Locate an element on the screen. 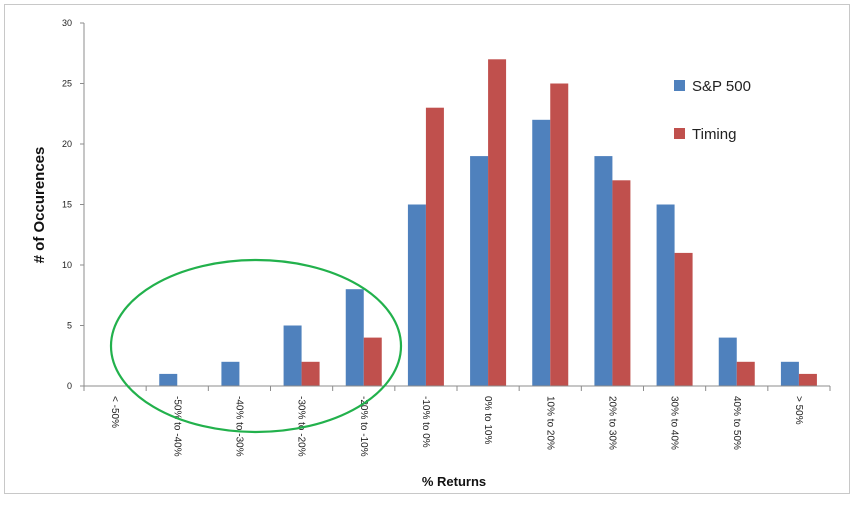 Image resolution: width=861 pixels, height=518 pixels. x-category-label: -30% to -20% is located at coordinates (301, 426).